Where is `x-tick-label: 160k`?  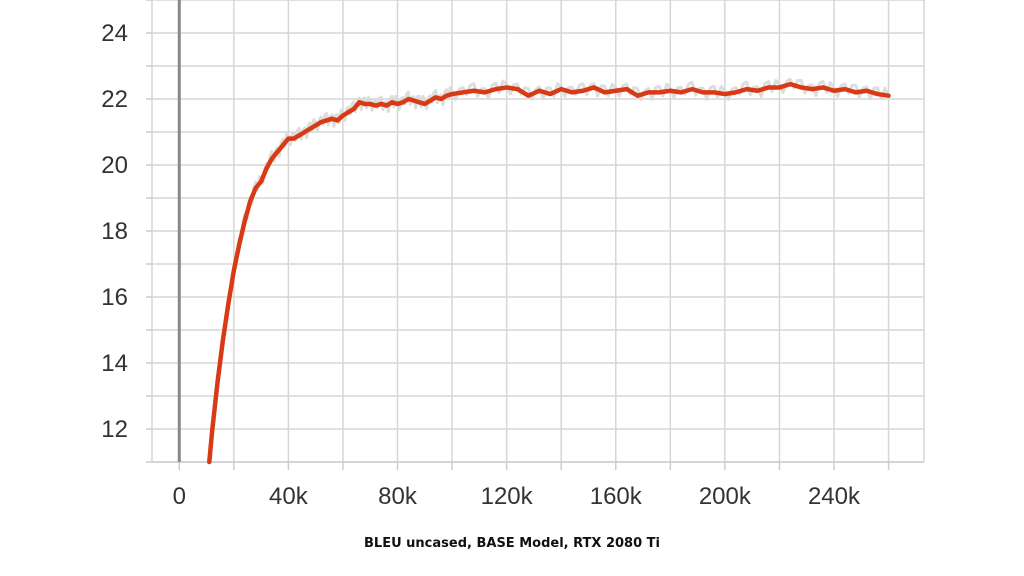
x-tick-label: 160k is located at coordinates (616, 496).